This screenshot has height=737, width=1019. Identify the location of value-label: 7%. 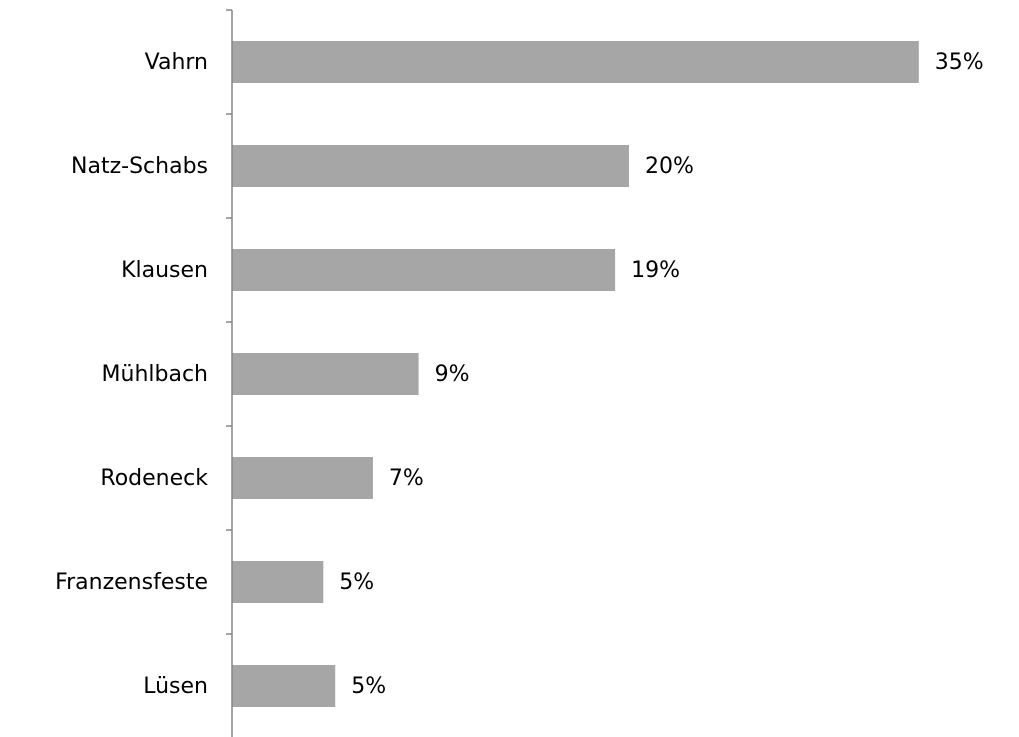
(406, 478).